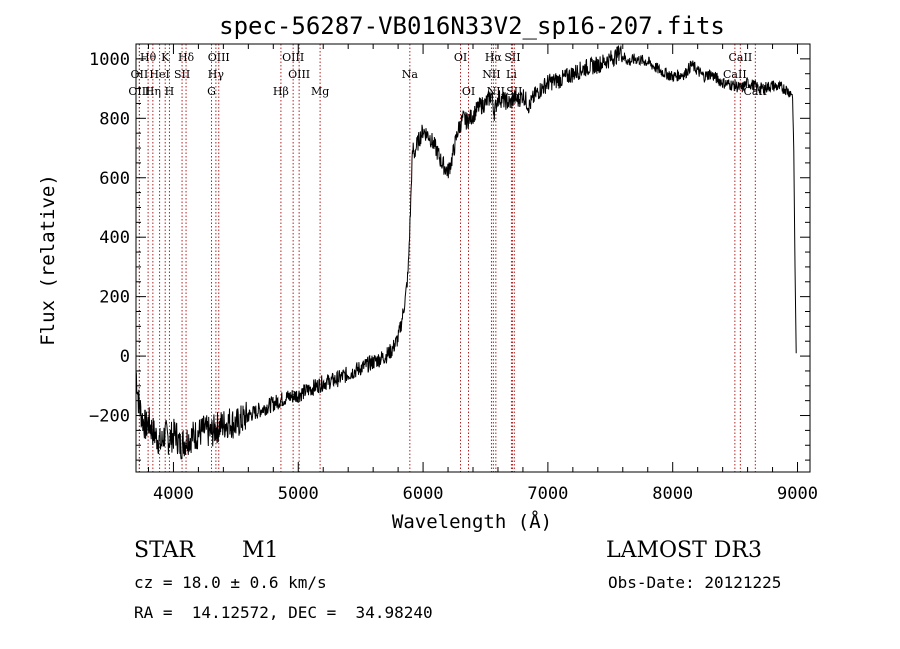  I want to click on y-tick-label: 0, so click(125, 357).